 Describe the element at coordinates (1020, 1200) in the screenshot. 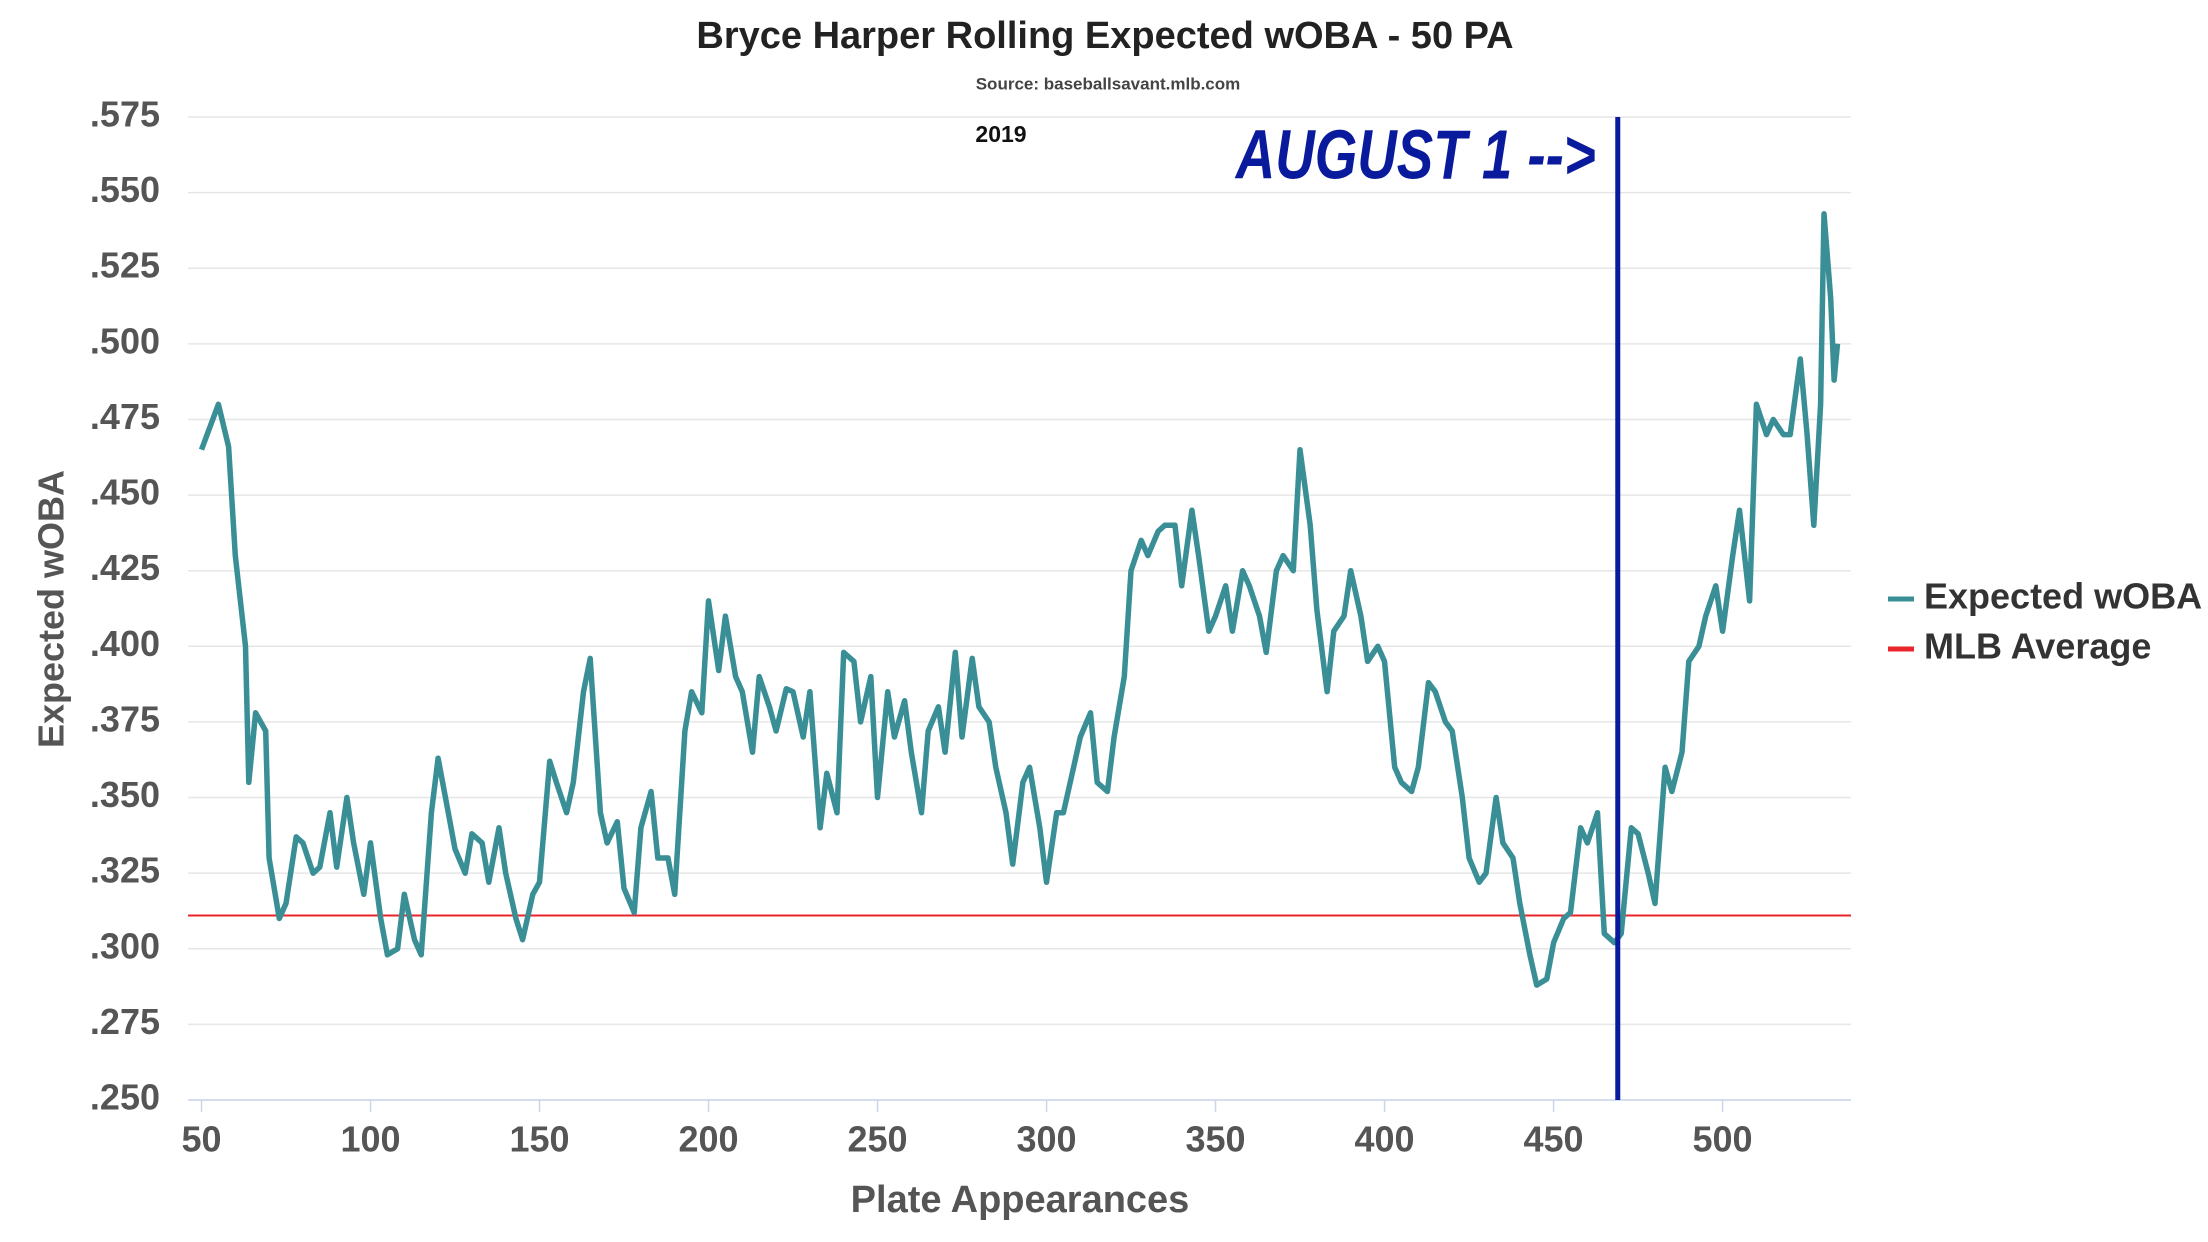

I see `x-axis-title: Plate Appearances` at that location.